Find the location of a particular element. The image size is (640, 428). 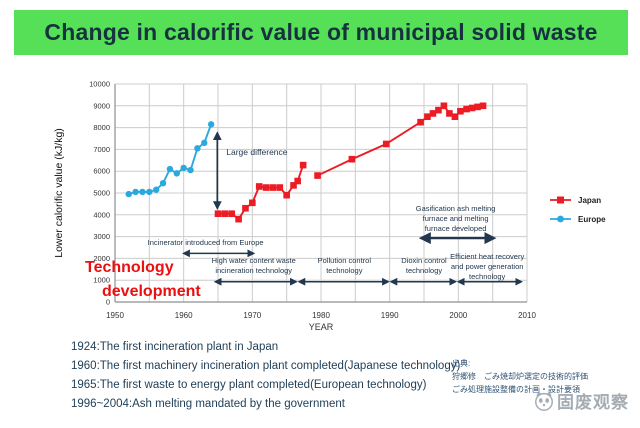

technology-development-label: Technology is located at coordinates (129, 267).